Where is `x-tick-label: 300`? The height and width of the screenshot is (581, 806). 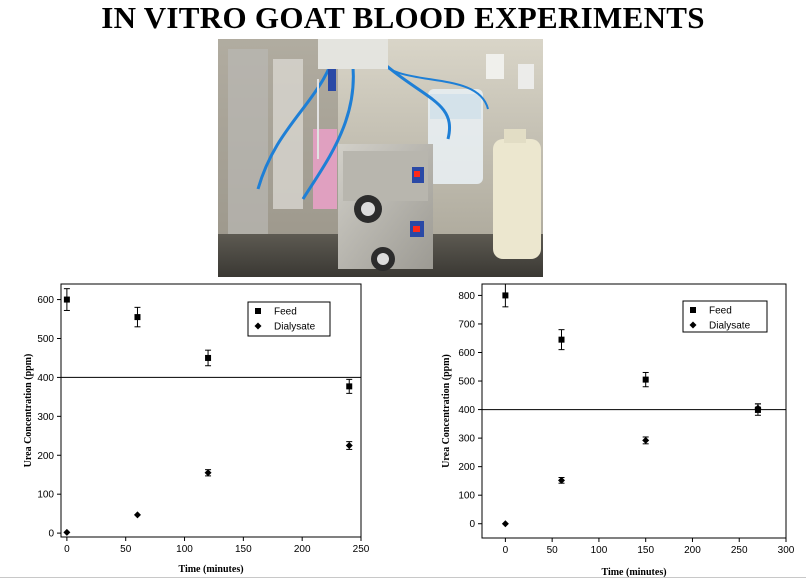 x-tick-label: 300 is located at coordinates (786, 550).